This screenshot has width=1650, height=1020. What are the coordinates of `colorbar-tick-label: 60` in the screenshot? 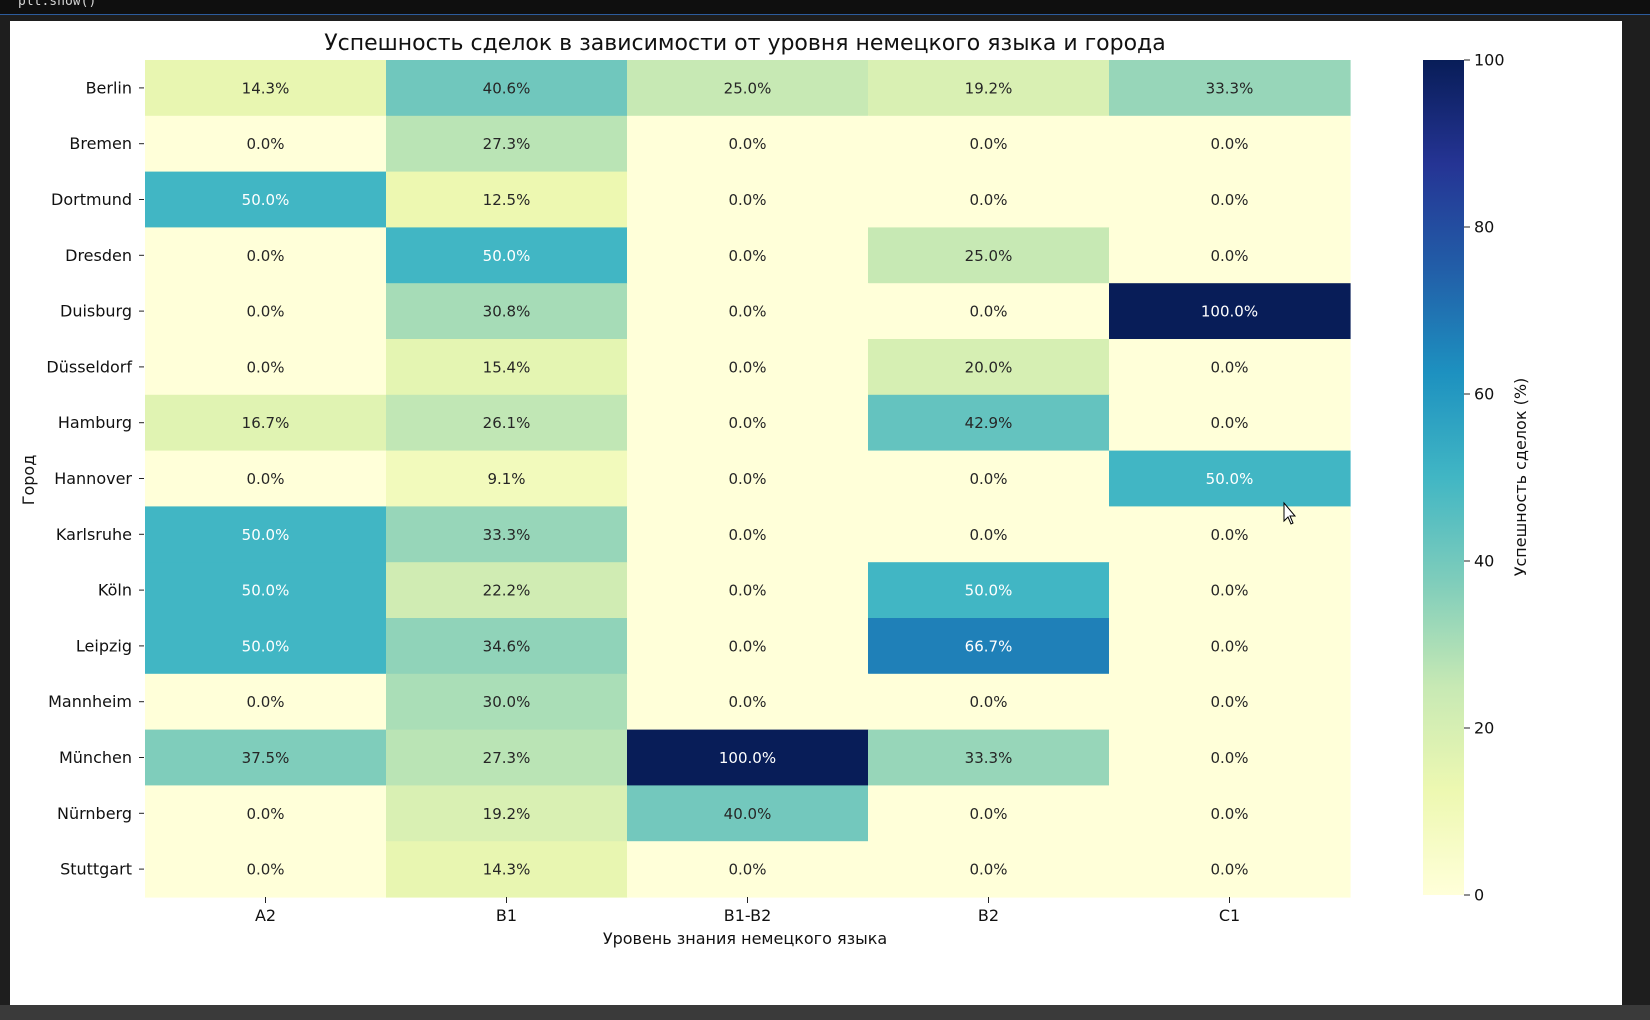 It's located at (1484, 394).